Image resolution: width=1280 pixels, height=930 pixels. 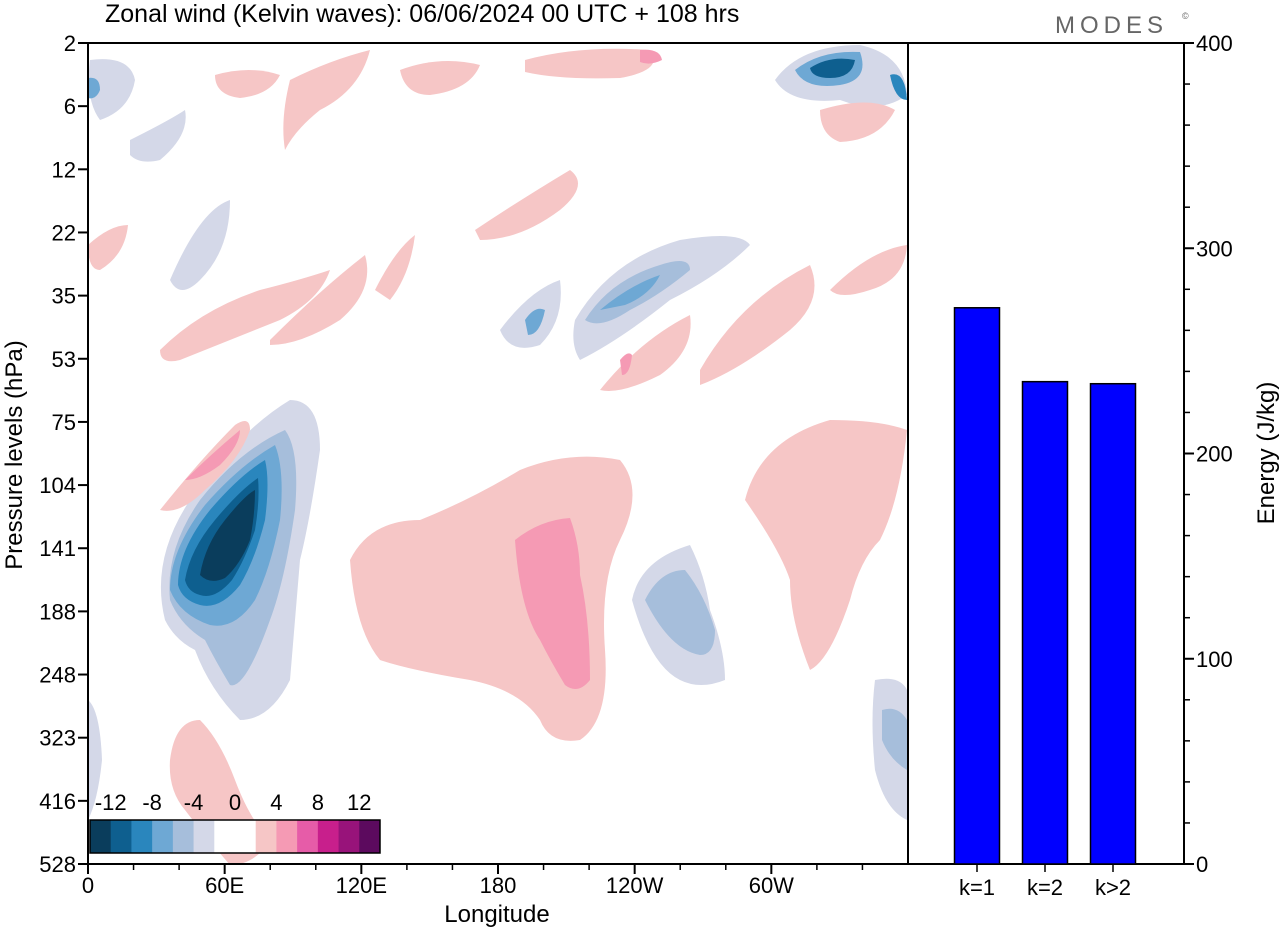 I want to click on x-tick-label: 0, so click(x=88, y=885).